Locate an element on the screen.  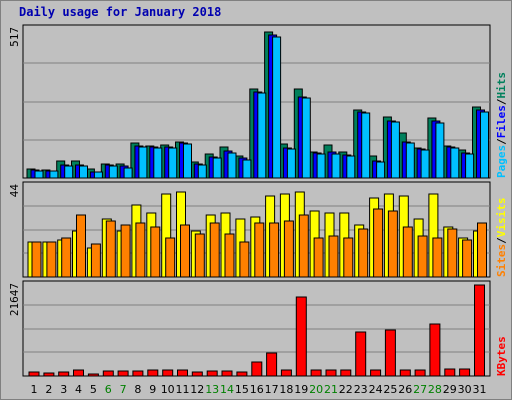
day-label-25: 25 is located at coordinates (390, 389).